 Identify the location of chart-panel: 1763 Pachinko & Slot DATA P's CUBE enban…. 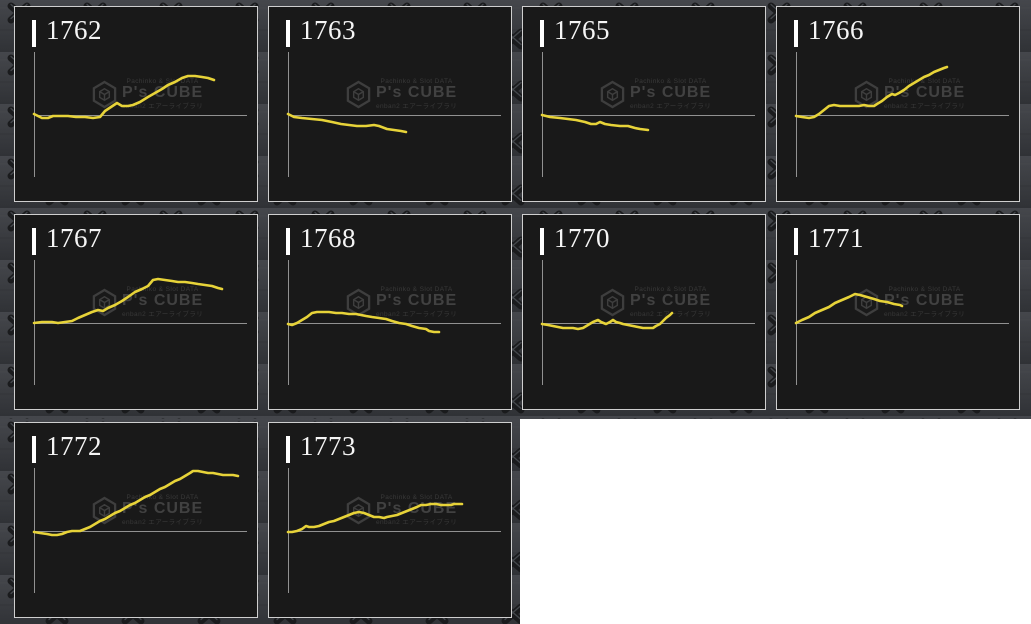
(390, 104).